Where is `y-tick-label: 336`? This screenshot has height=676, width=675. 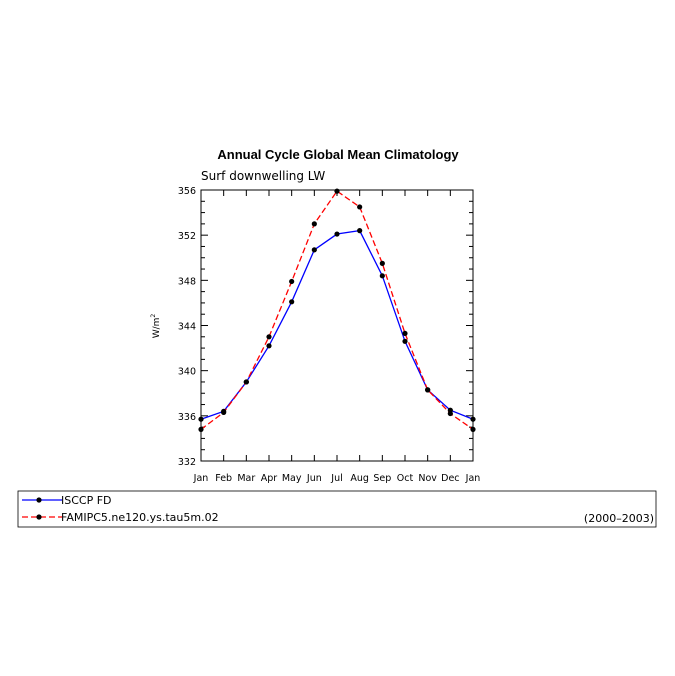 y-tick-label: 336 is located at coordinates (187, 417).